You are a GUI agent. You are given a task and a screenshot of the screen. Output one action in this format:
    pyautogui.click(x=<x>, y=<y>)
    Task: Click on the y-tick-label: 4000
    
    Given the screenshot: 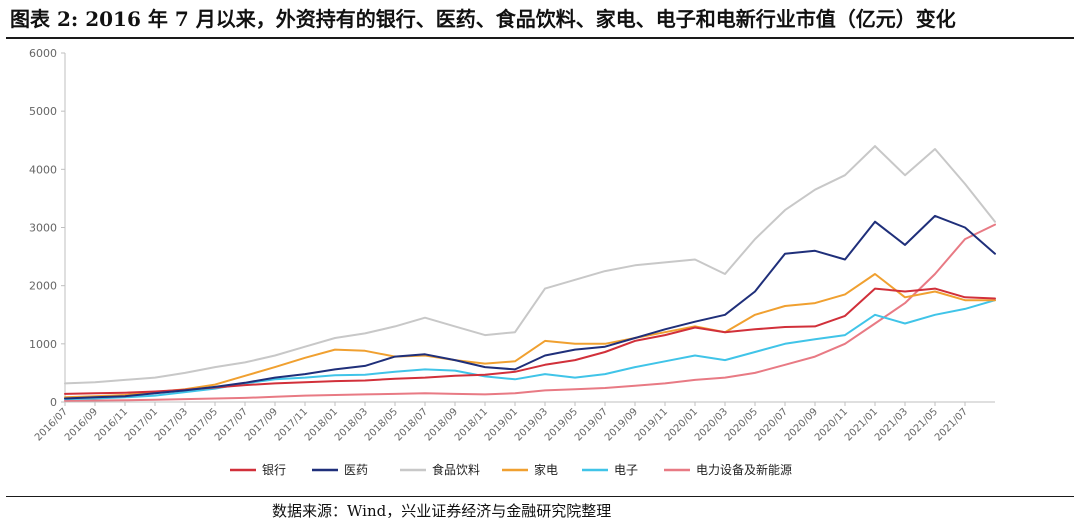 What is the action you would take?
    pyautogui.click(x=43, y=169)
    